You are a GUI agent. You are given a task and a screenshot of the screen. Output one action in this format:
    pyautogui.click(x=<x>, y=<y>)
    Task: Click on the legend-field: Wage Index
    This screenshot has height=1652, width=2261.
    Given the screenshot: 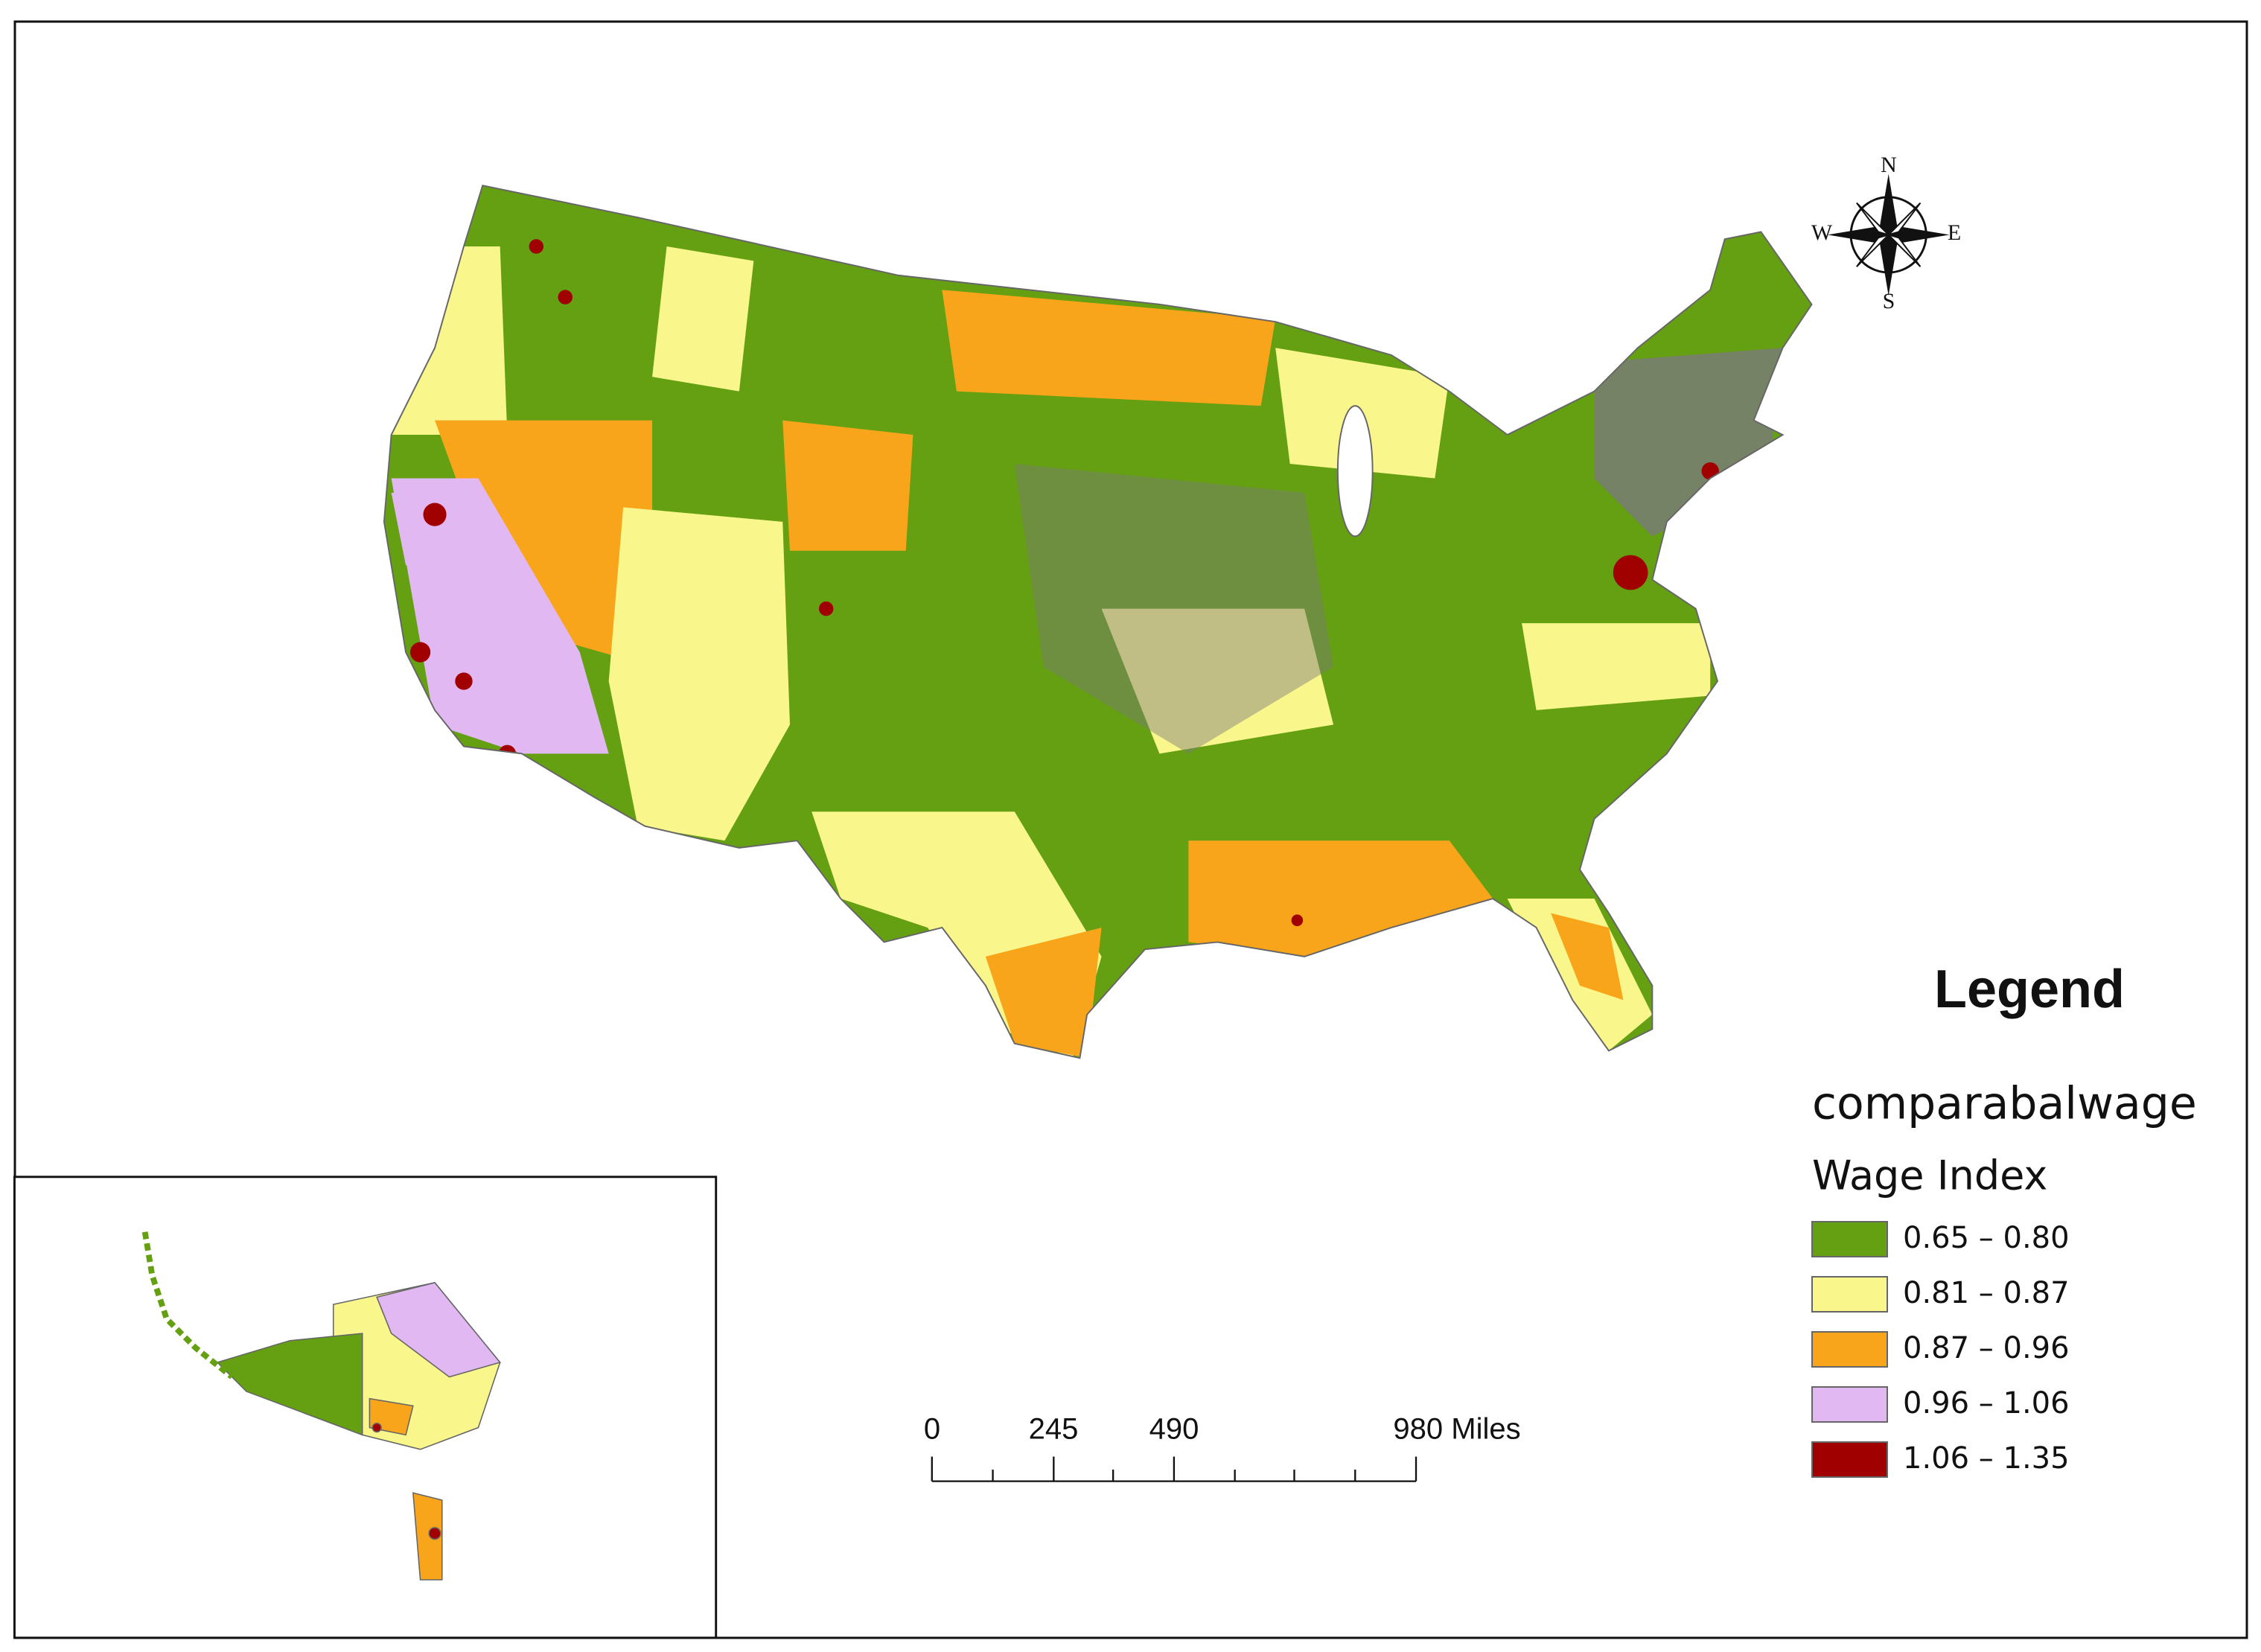 What is the action you would take?
    pyautogui.click(x=1929, y=1175)
    